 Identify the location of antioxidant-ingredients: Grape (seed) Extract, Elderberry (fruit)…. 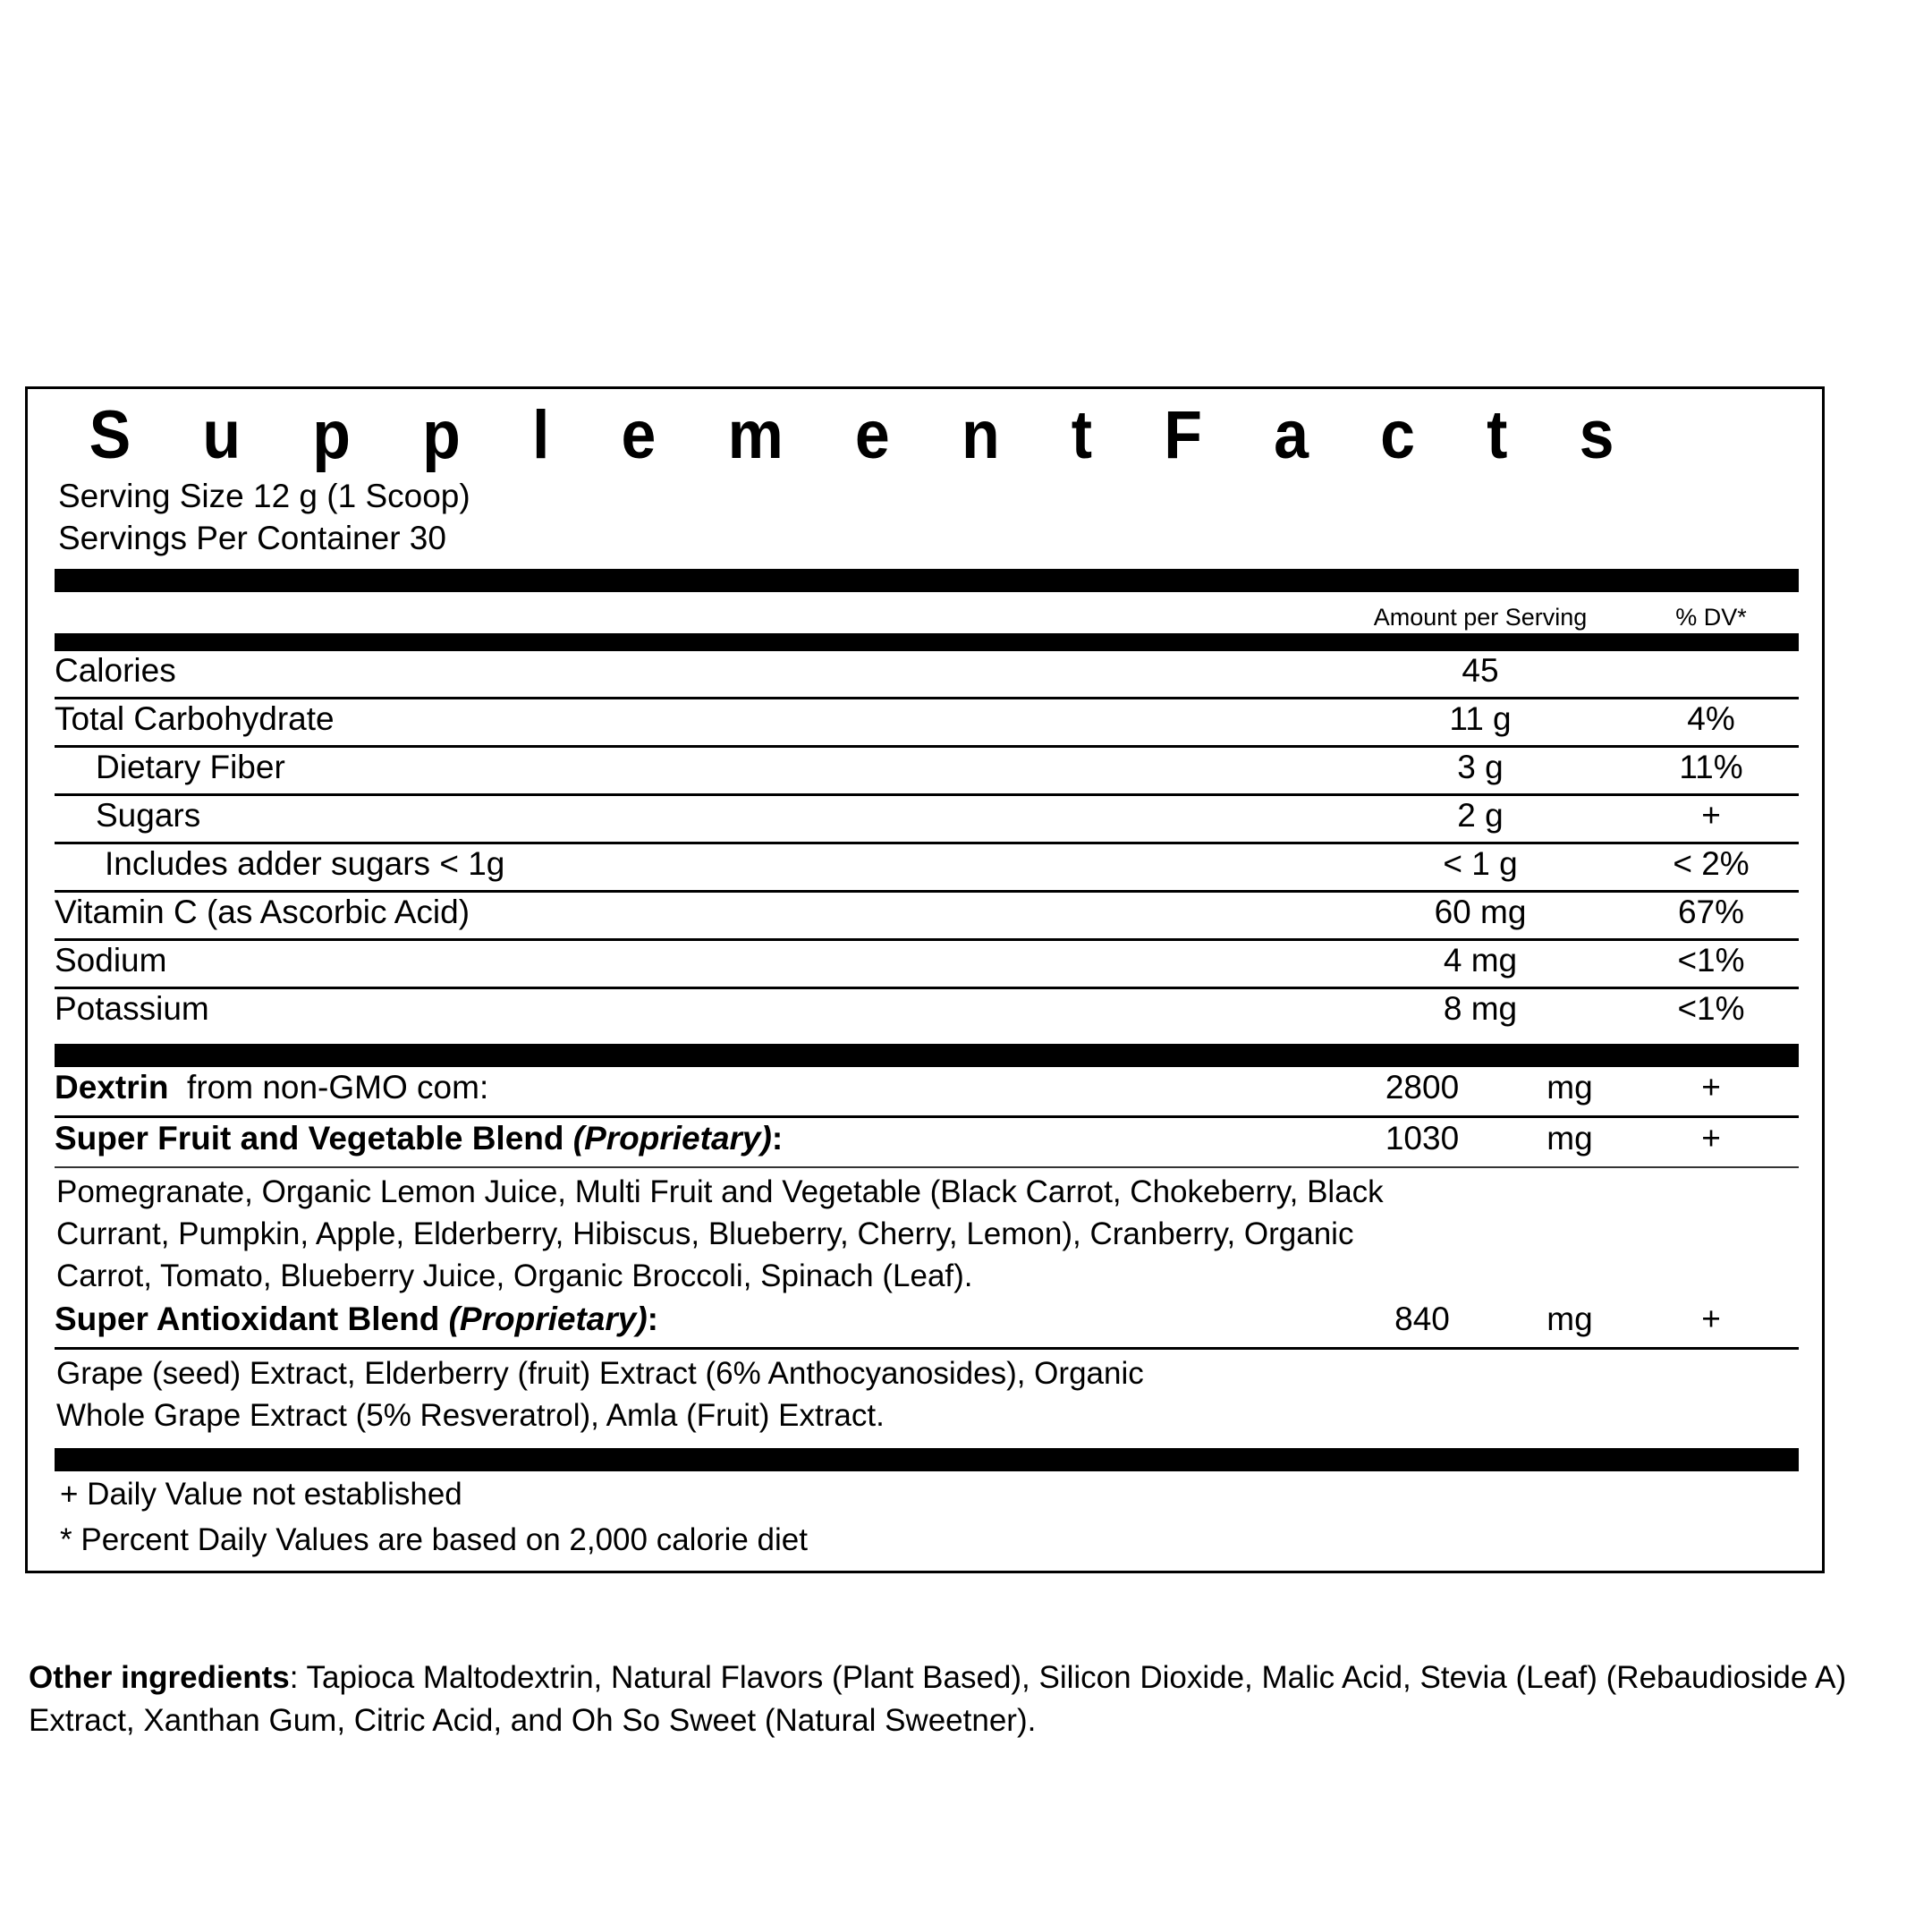
(600, 1395).